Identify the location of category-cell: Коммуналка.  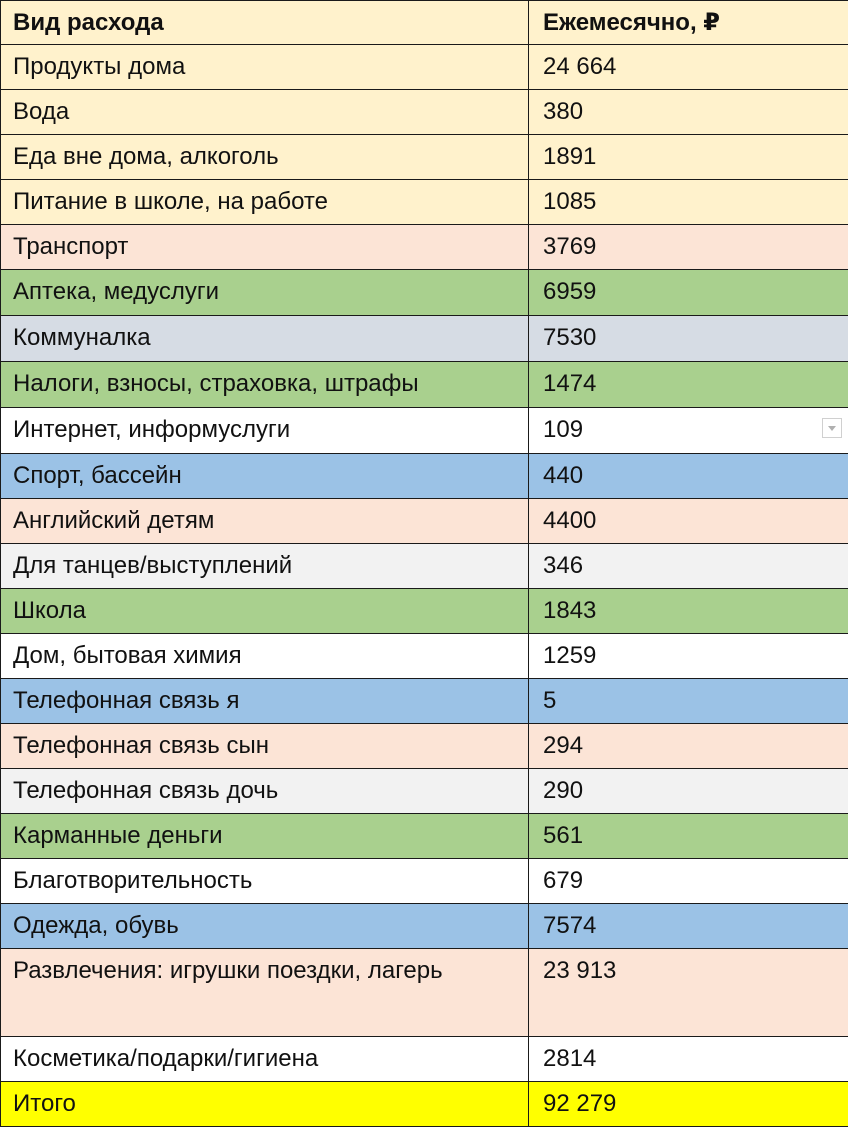
(265, 339).